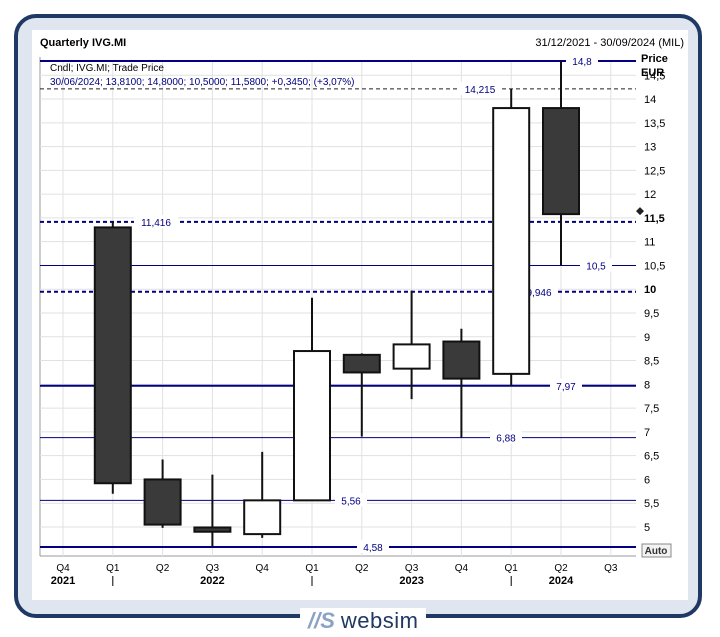  I want to click on last-price-diamond, so click(640, 211).